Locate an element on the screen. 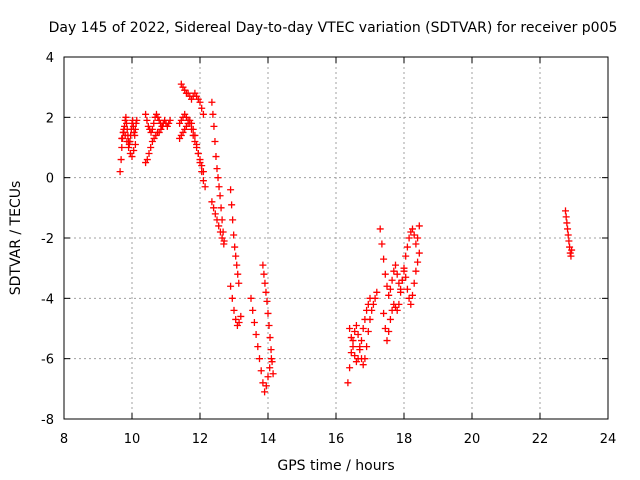 The image size is (640, 480). y-tick-label: -2 is located at coordinates (47, 239).